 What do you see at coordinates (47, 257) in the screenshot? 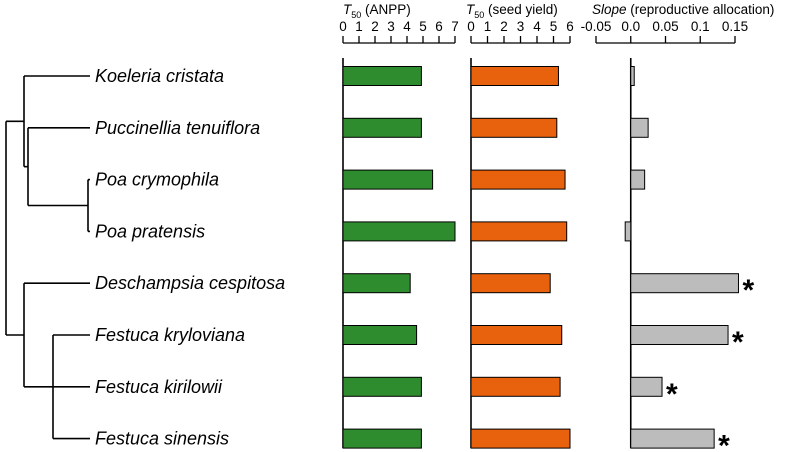
I see `phylogenetic-tree` at bounding box center [47, 257].